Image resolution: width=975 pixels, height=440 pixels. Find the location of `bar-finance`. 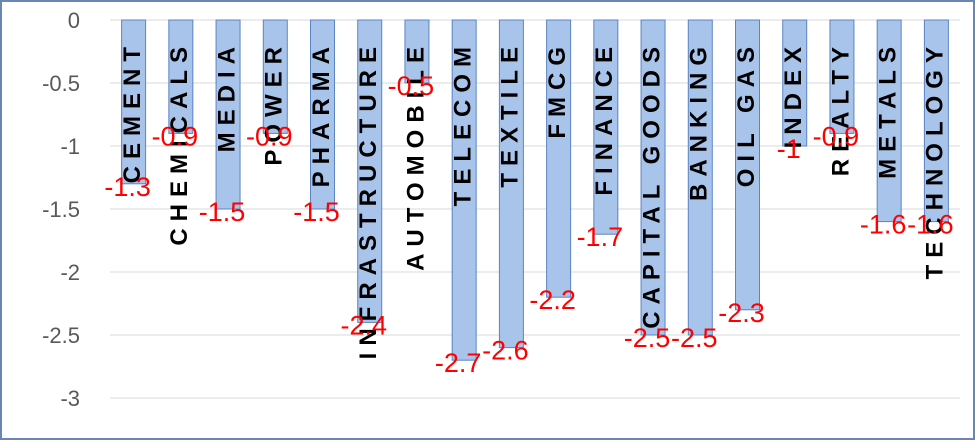

bar-finance is located at coordinates (606, 127).